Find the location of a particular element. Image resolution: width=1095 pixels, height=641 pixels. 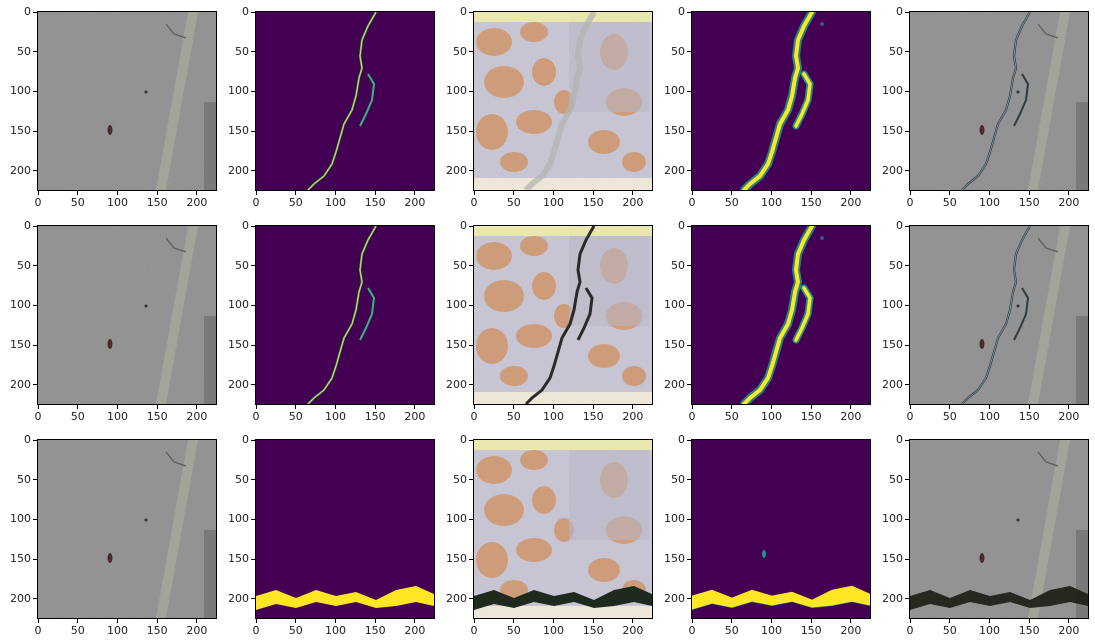

overlaid-band is located at coordinates (999, 598).